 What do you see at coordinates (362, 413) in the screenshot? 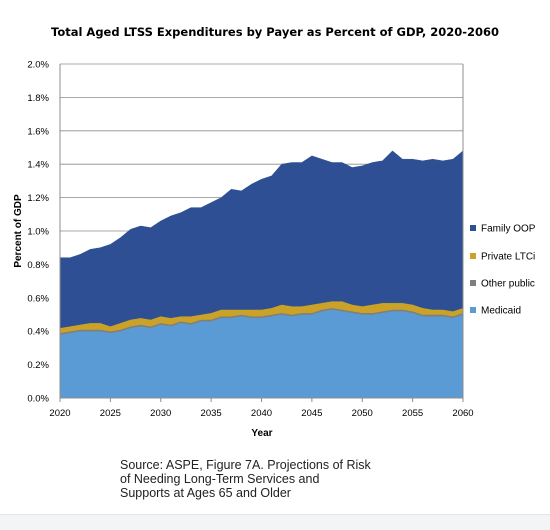
I see `x-tick-label: 2050` at bounding box center [362, 413].